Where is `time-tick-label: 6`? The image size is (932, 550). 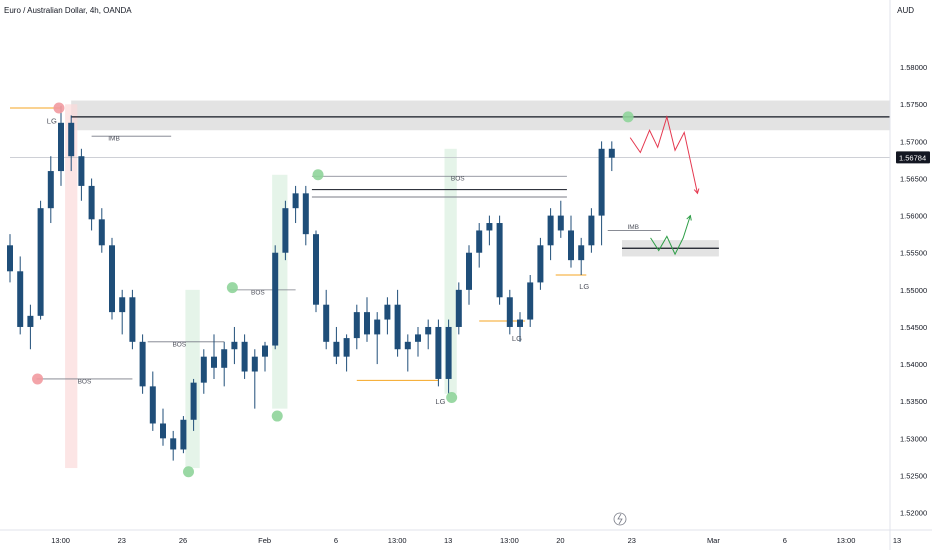 time-tick-label: 6 is located at coordinates (785, 540).